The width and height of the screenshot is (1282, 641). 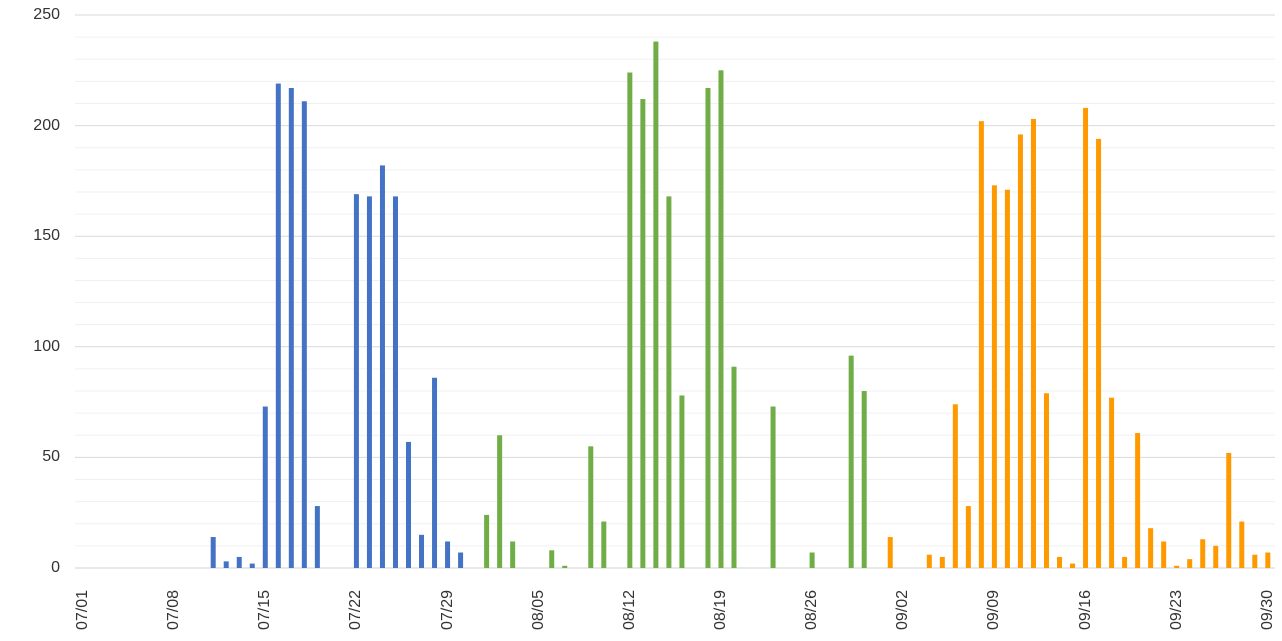 I want to click on x-tick-label: 07/01, so click(x=82, y=609).